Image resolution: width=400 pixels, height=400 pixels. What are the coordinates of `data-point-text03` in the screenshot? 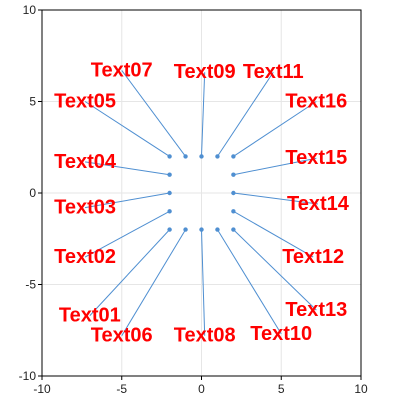 It's located at (169, 193).